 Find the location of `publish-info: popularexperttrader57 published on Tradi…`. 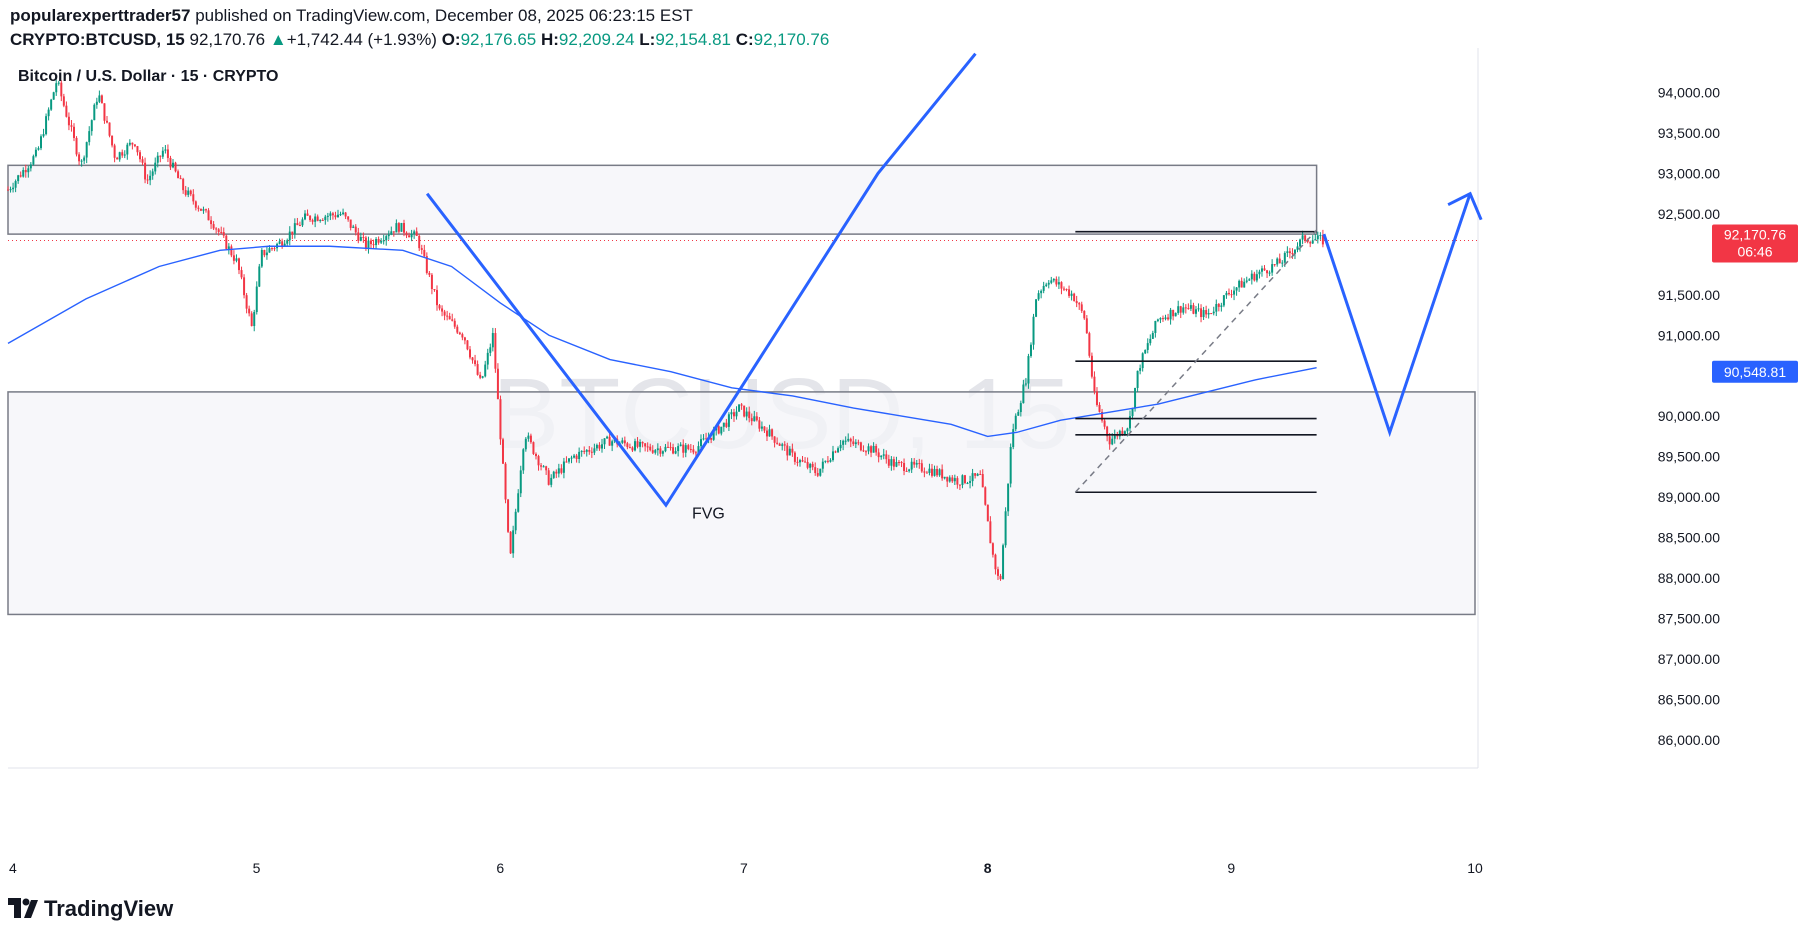

publish-info: popularexperttrader57 published on Tradi… is located at coordinates (351, 16).